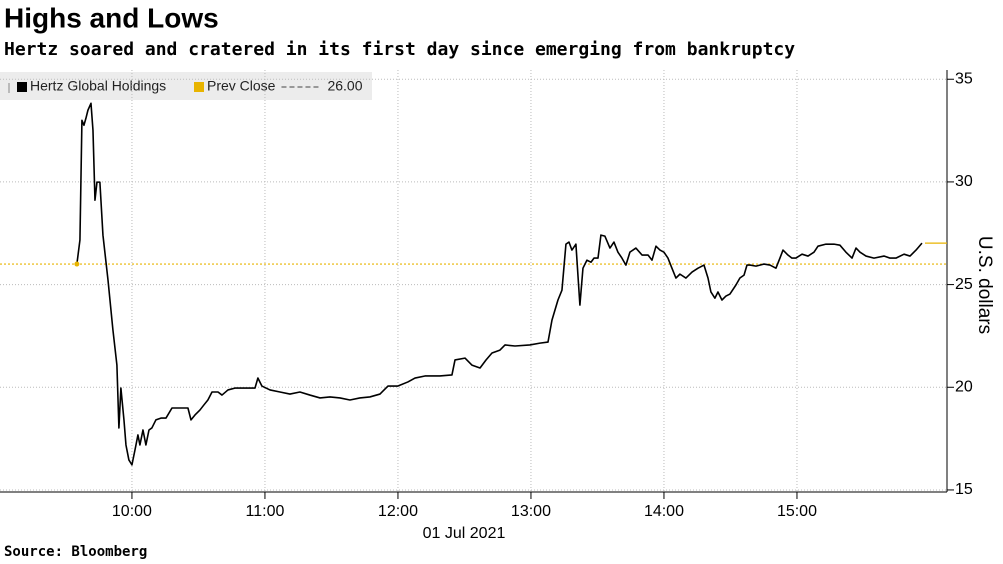 This screenshot has width=1003, height=564. Describe the element at coordinates (964, 489) in the screenshot. I see `y-tick-label: 15` at that location.